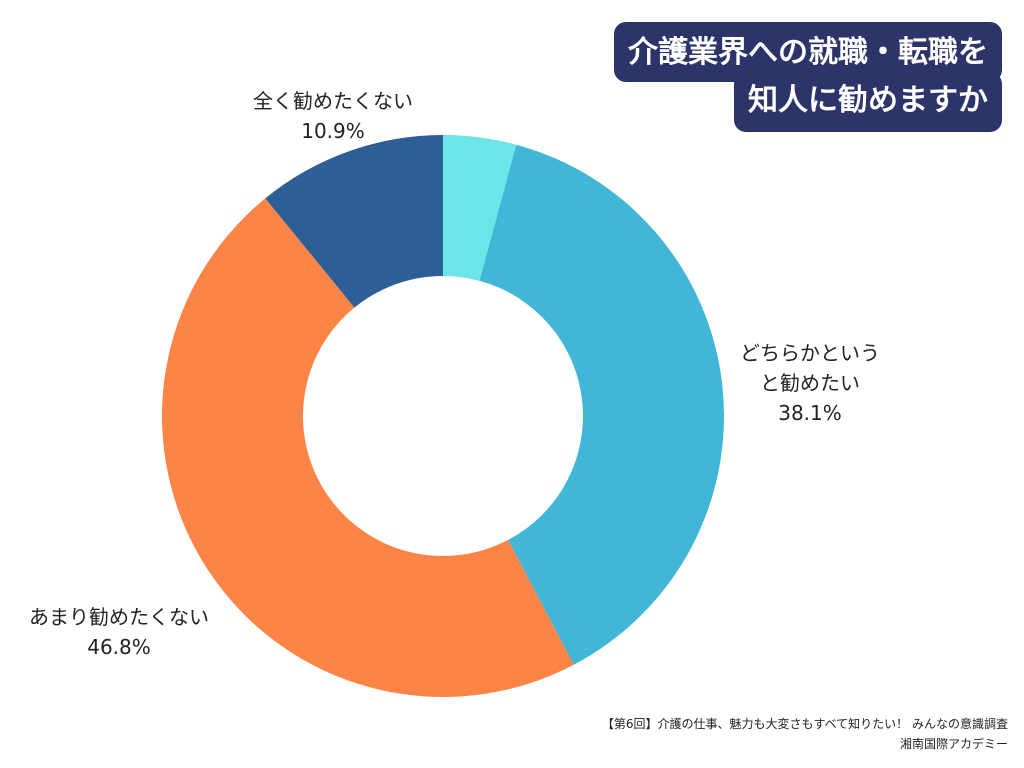 This screenshot has width=1024, height=768. Describe the element at coordinates (354, 221) in the screenshot. I see `slice-zenku` at that location.